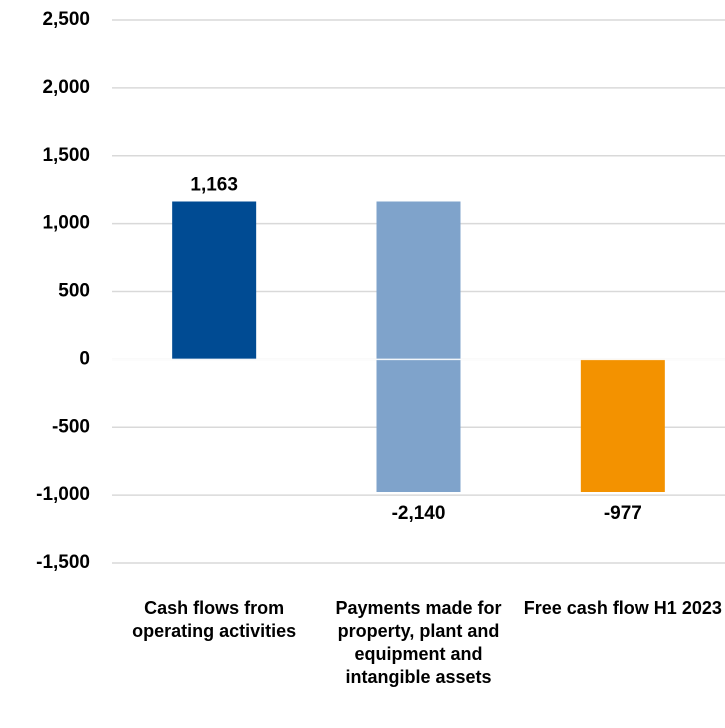 The image size is (725, 728). Describe the element at coordinates (63, 494) in the screenshot. I see `y-tick-label: -1,000` at that location.